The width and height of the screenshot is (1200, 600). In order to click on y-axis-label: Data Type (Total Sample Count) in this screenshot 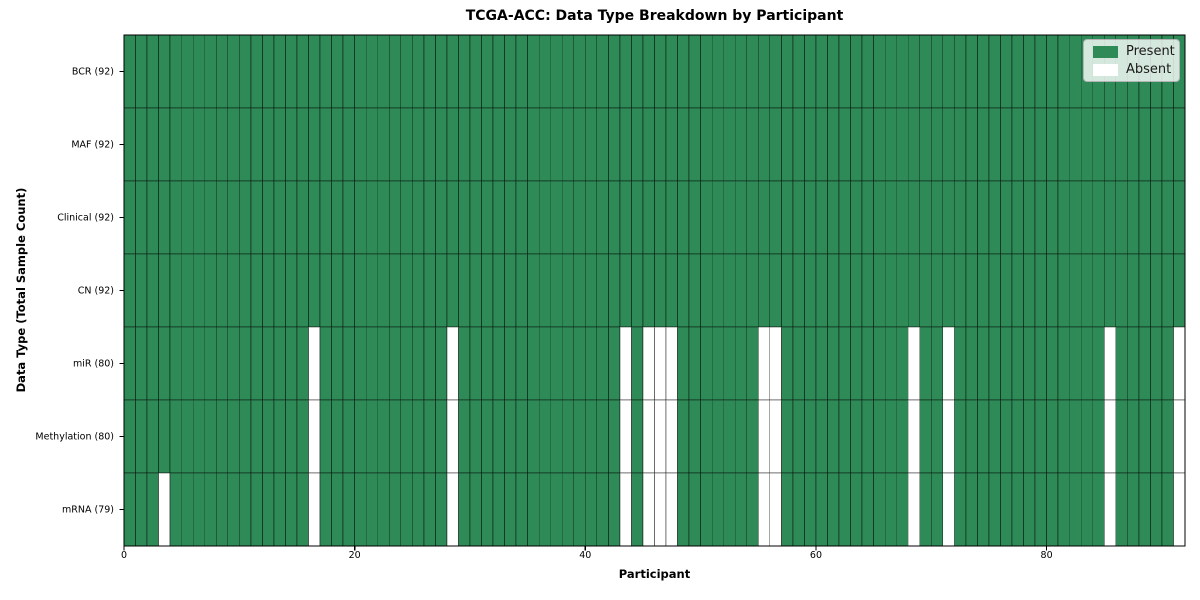, I will do `click(21, 290)`.